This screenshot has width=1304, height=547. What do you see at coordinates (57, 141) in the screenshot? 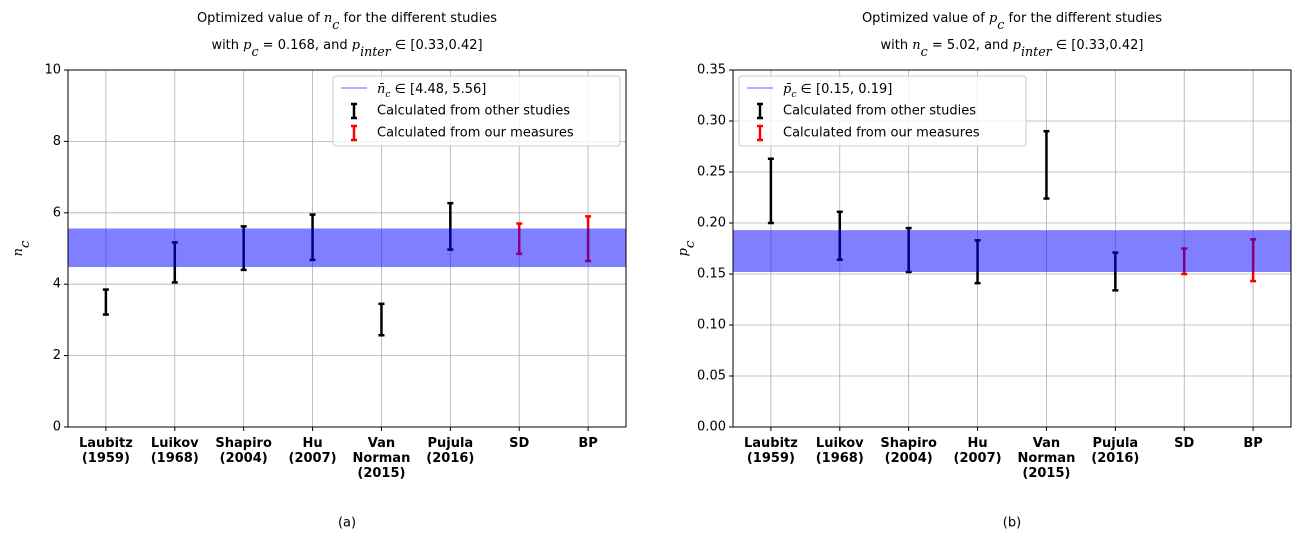
I see `y-tick-label: 8` at bounding box center [57, 141].